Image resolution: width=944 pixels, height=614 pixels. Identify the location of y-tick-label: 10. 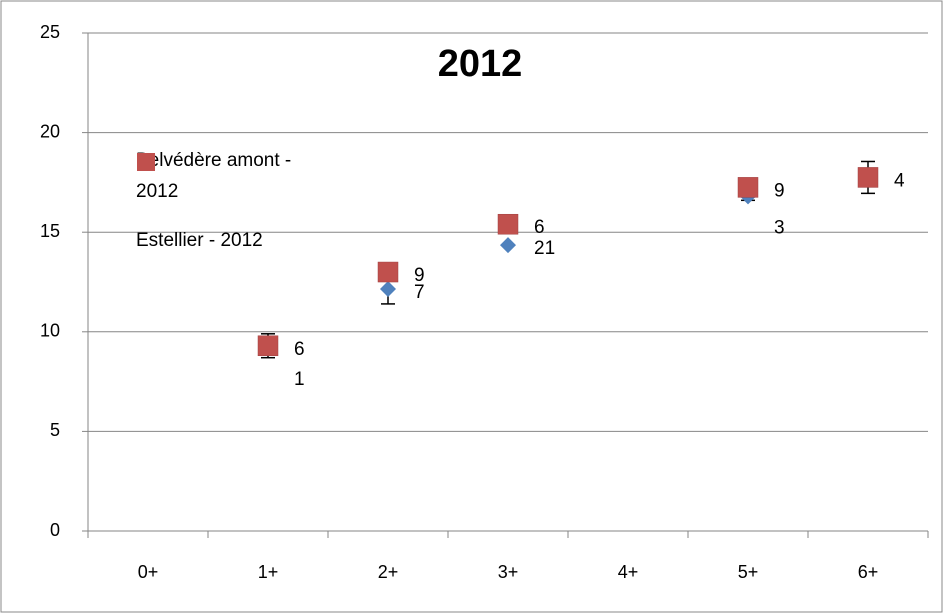
(50, 331).